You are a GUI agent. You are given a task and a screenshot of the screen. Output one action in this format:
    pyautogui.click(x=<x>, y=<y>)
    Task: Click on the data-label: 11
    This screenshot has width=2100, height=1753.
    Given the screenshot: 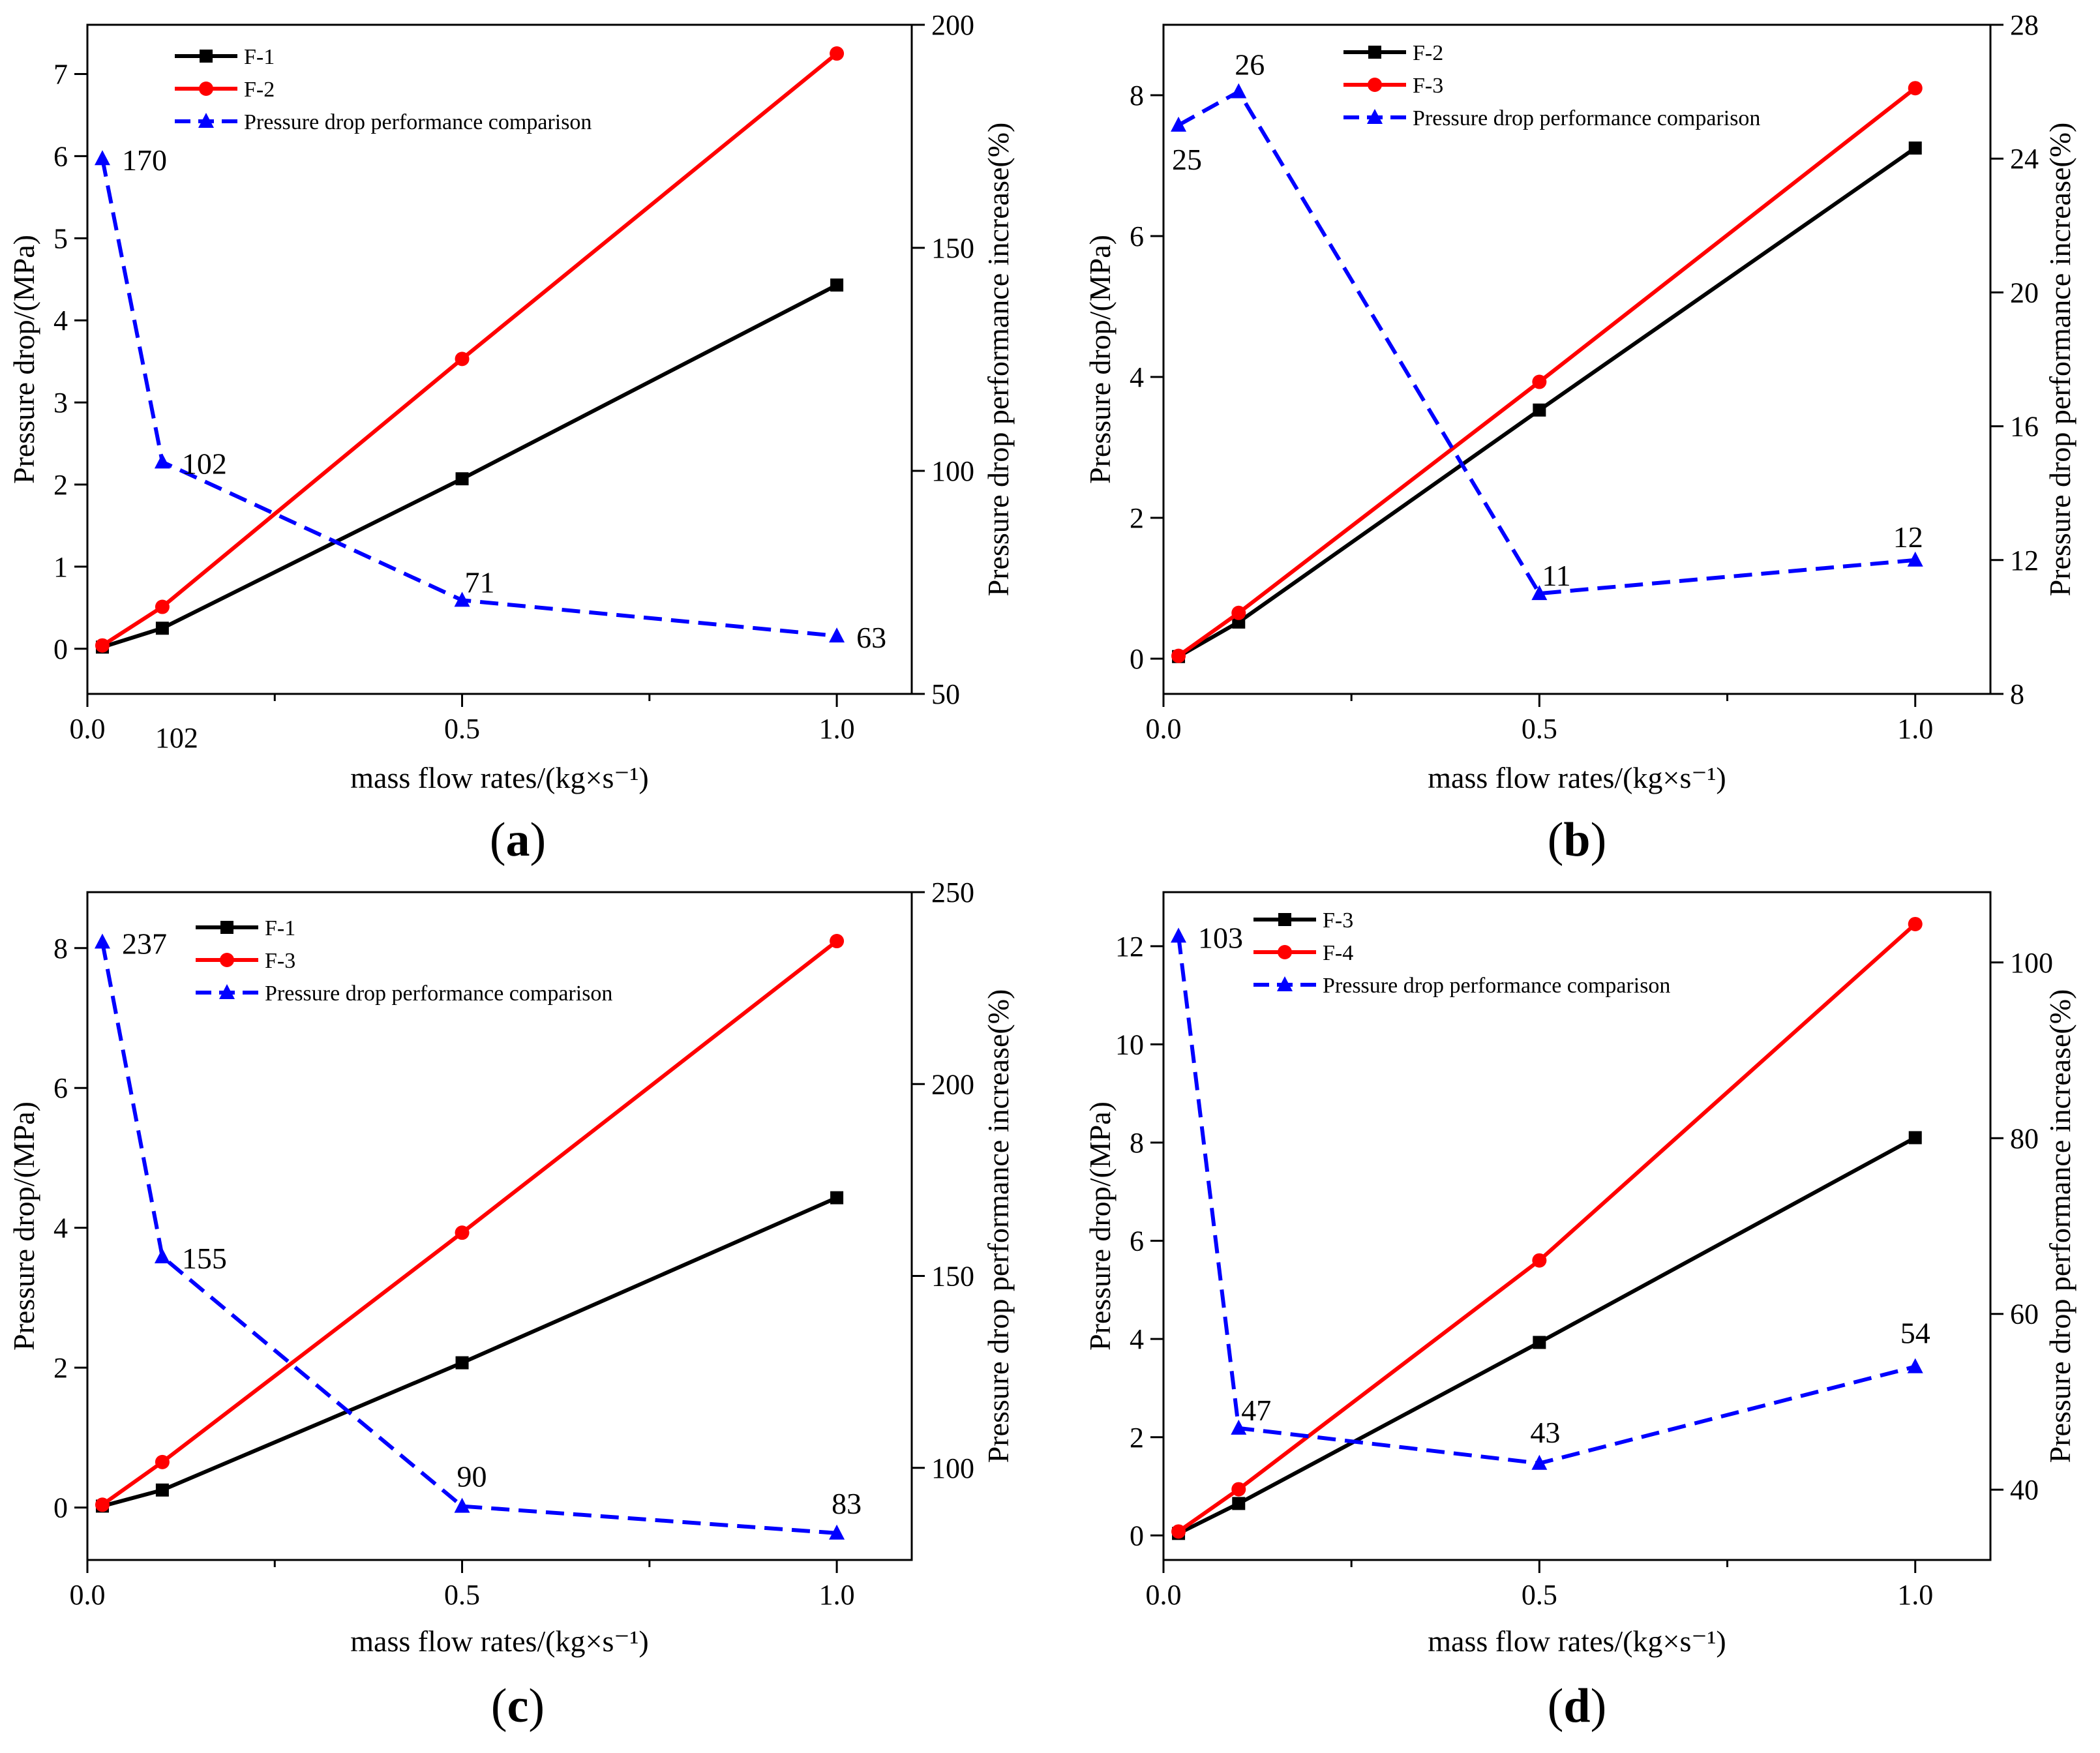 What is the action you would take?
    pyautogui.click(x=1556, y=575)
    